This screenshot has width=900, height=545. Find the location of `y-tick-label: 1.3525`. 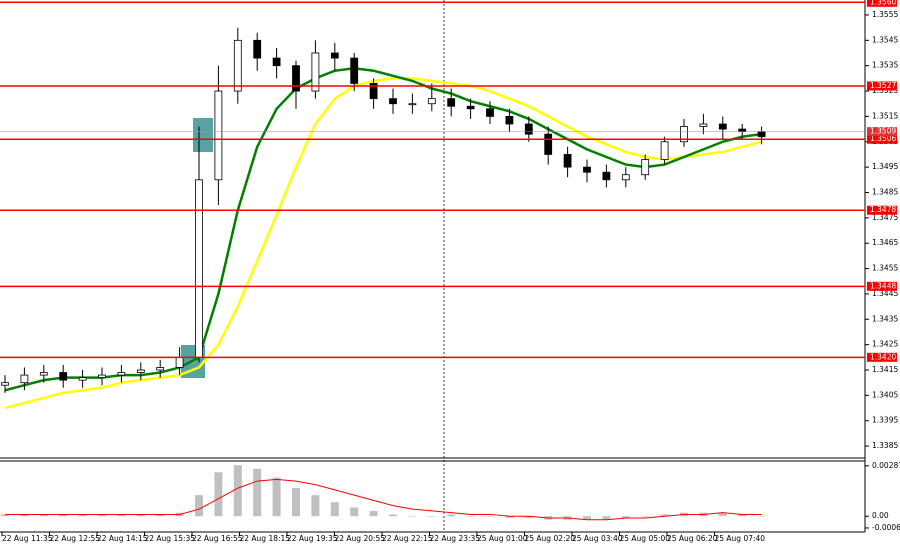

y-tick-label: 1.3525 is located at coordinates (885, 90).